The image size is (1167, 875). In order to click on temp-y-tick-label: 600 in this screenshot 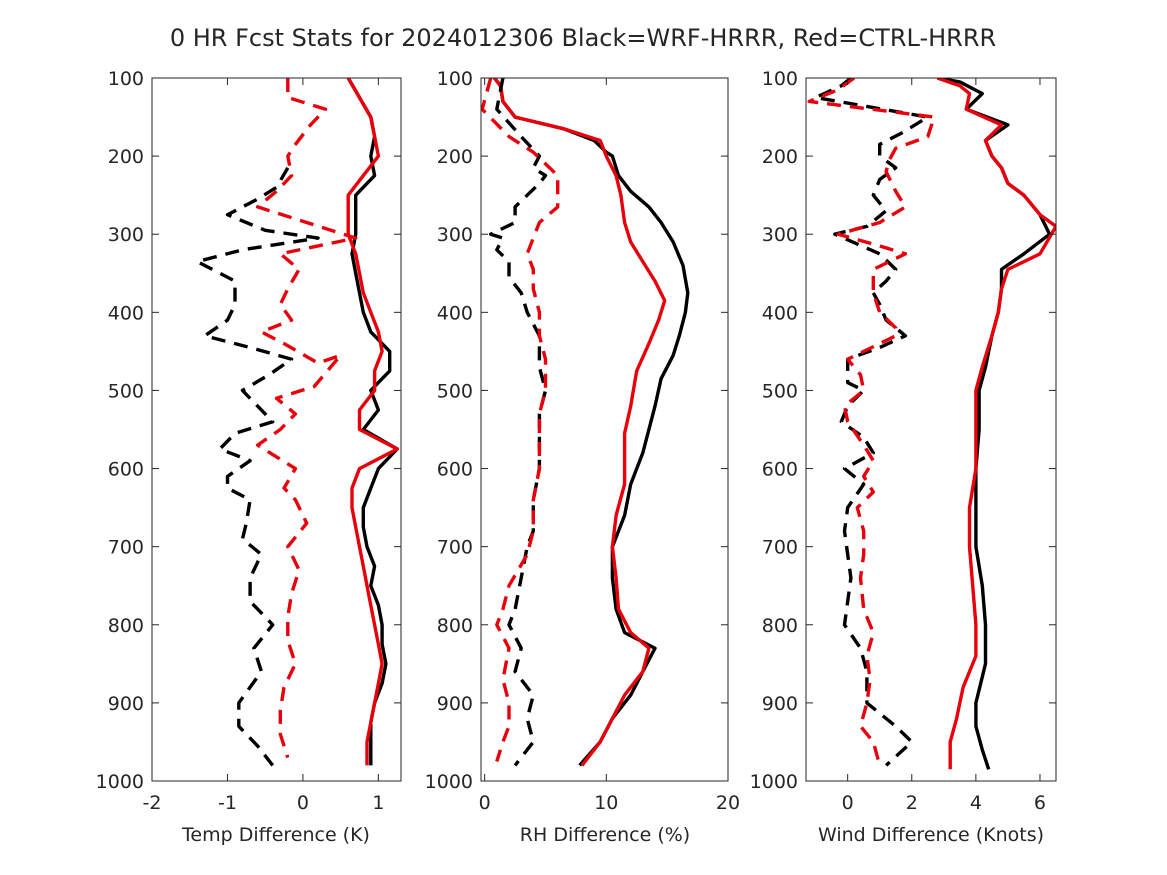, I will do `click(126, 470)`.